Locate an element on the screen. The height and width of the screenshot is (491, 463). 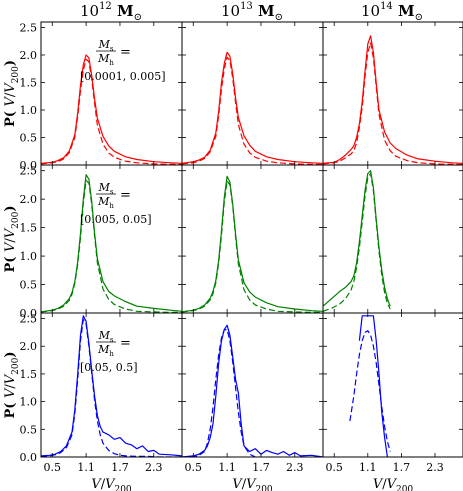
solid-line-r1-c2 is located at coordinates (357, 238).